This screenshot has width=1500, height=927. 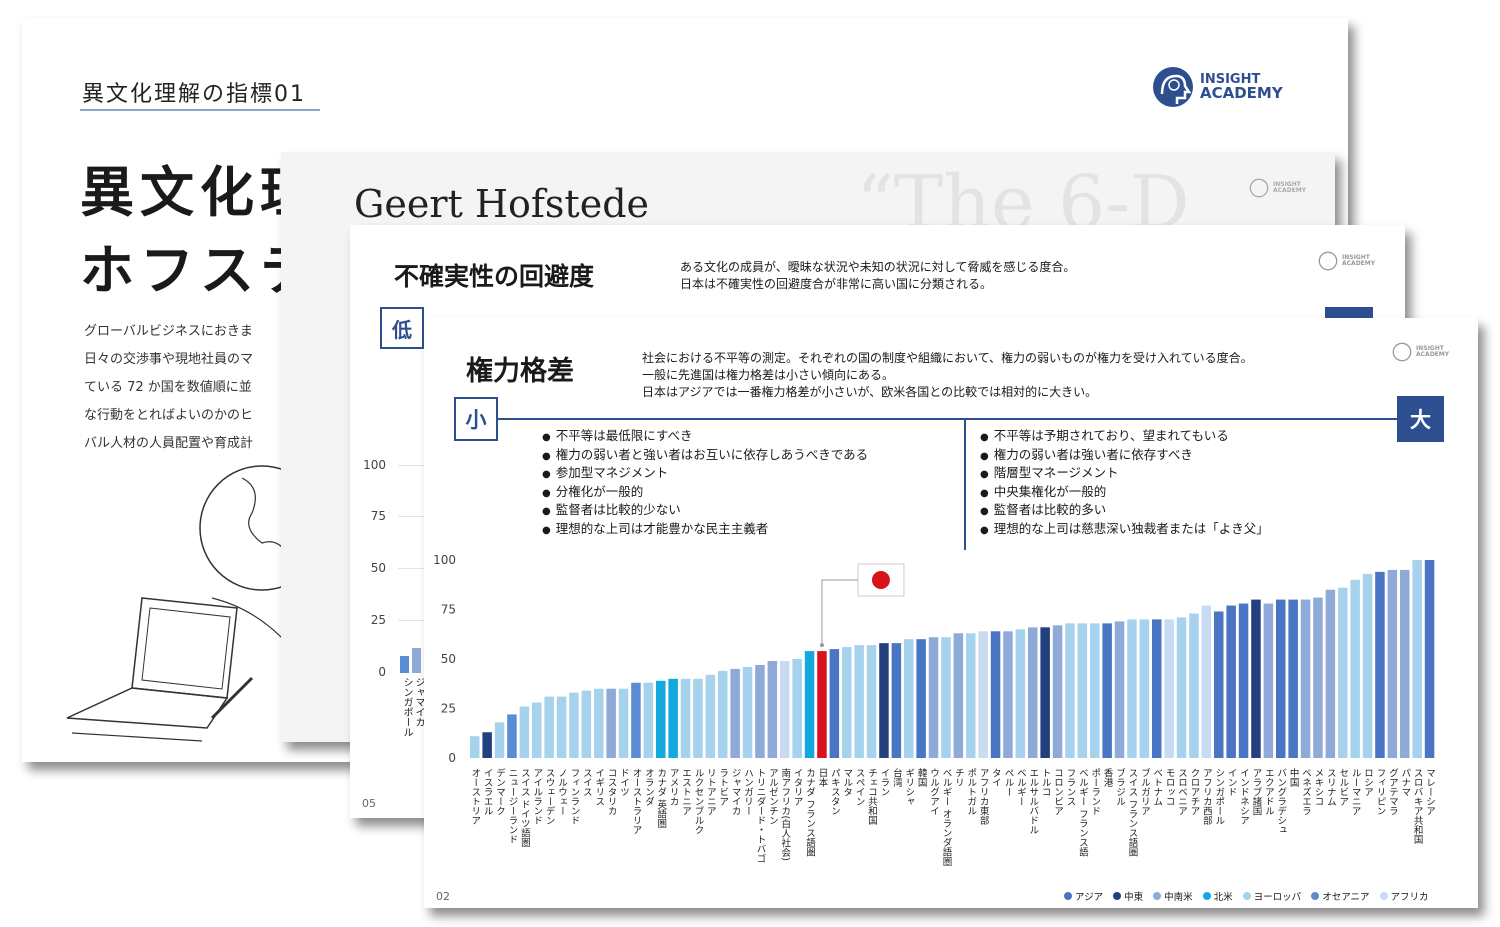 I want to click on page-number: 02, so click(x=443, y=896).